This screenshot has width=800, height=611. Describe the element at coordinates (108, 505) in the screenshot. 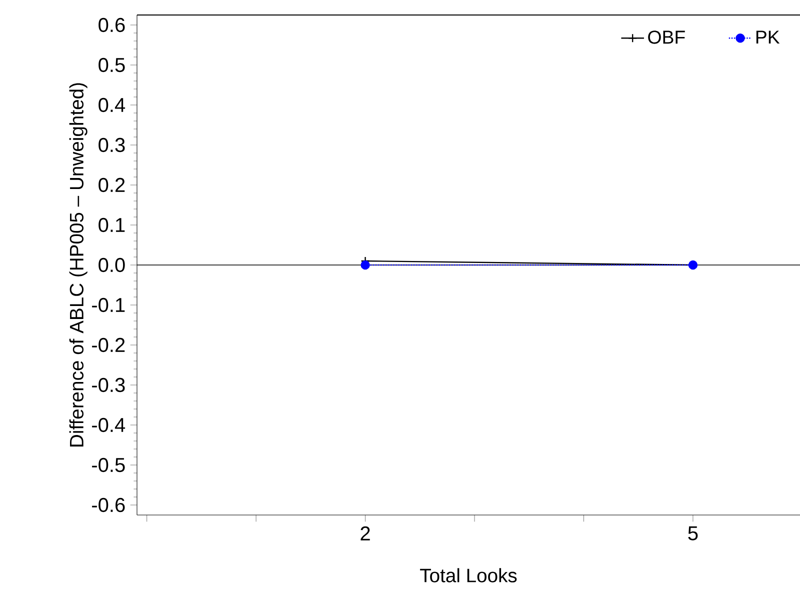

I see `y-tick-label: -0.6` at that location.